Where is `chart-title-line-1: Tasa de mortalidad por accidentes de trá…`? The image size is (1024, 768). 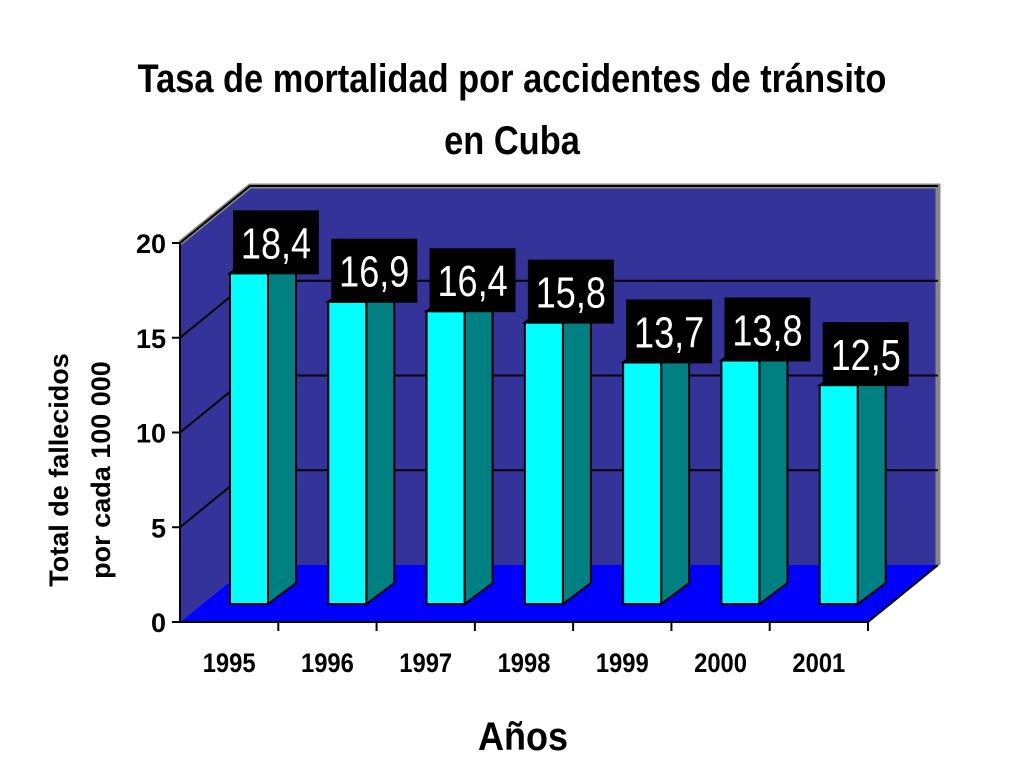
chart-title-line-1: Tasa de mortalidad por accidentes de trá… is located at coordinates (512, 79).